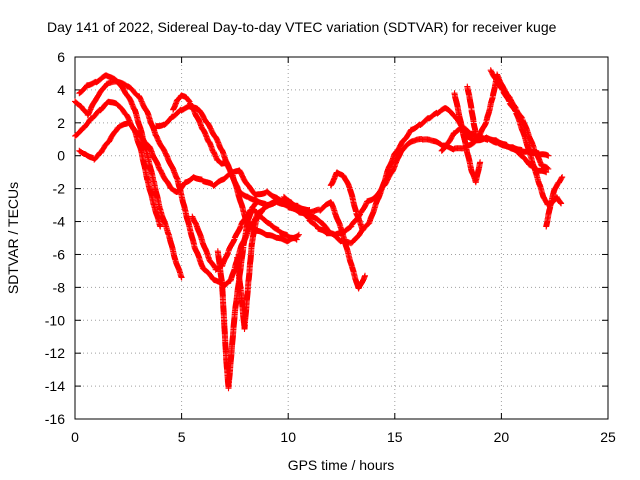 The image size is (640, 480). Describe the element at coordinates (608, 437) in the screenshot. I see `x-tick-label: 25` at that location.